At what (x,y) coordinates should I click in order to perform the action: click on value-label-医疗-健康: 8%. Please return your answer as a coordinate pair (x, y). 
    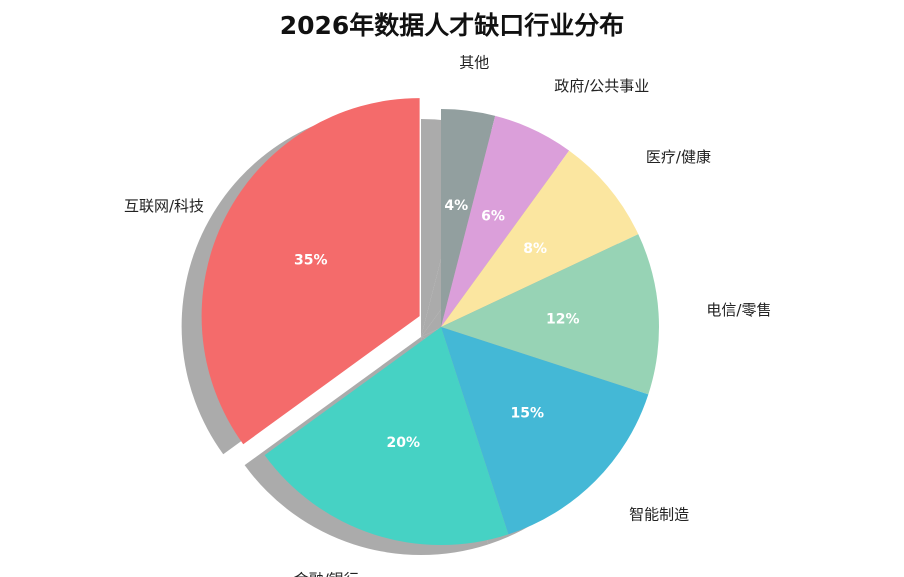
    Looking at the image, I should click on (535, 249).